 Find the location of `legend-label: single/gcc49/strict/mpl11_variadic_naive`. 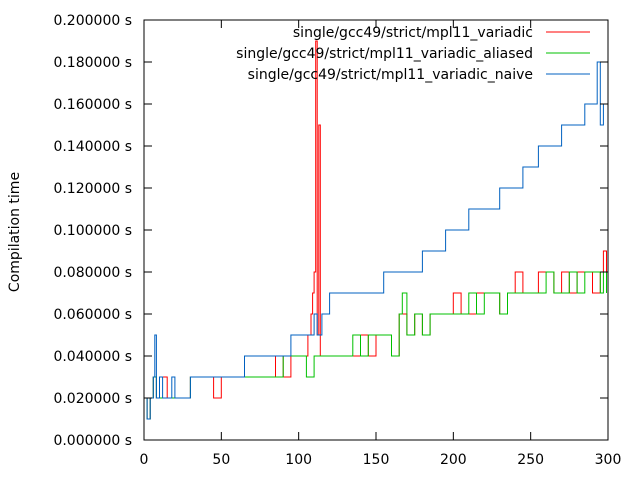

legend-label: single/gcc49/strict/mpl11_variadic_naive is located at coordinates (390, 75).